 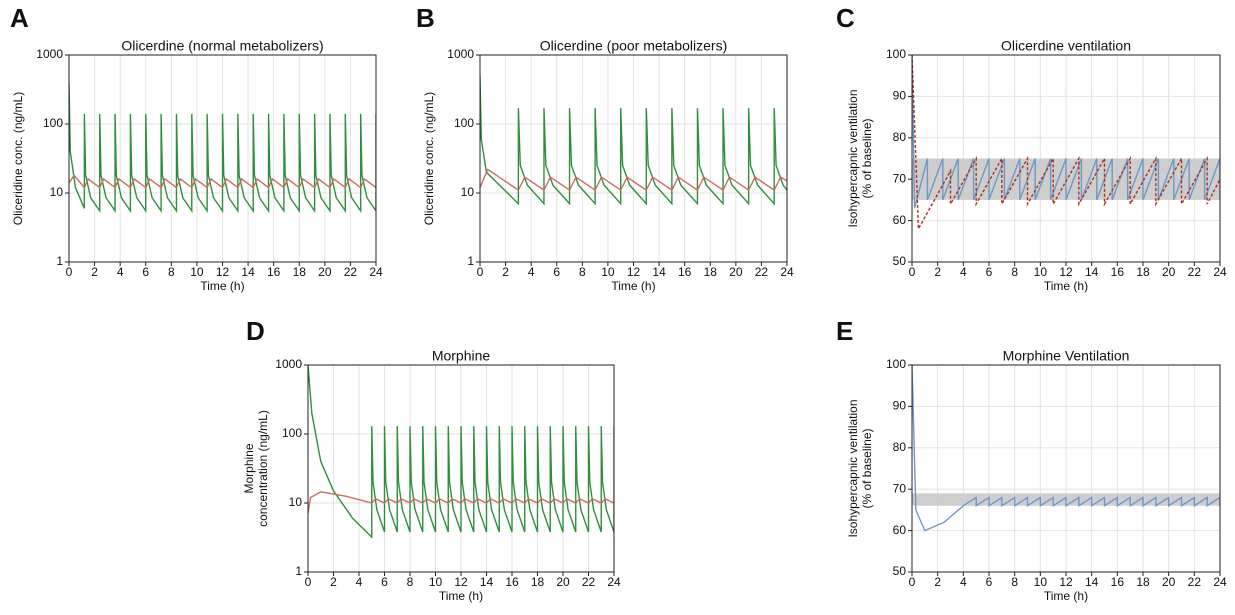 I want to click on chart-title: Olicerdine ventilation, so click(x=1066, y=46).